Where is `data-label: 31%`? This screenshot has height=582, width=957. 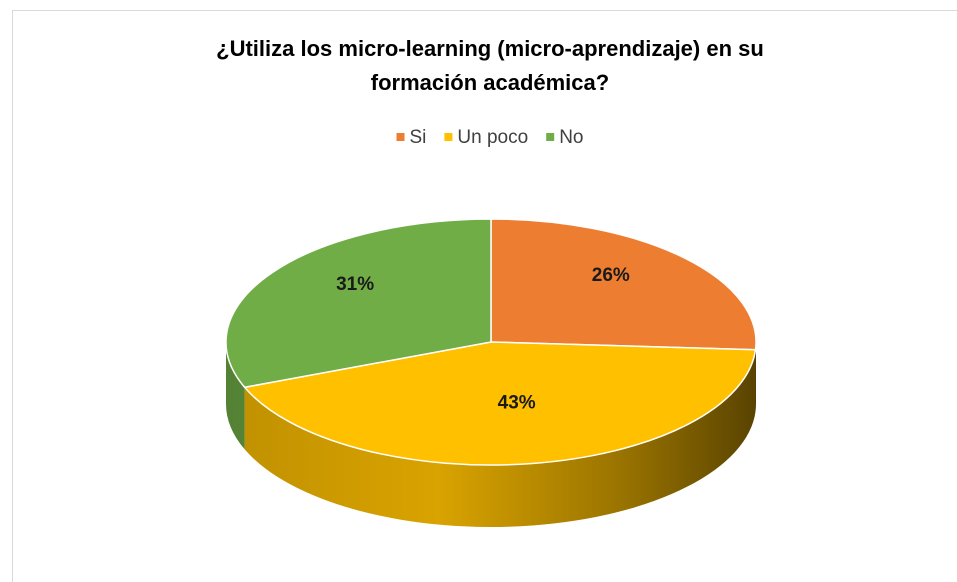 data-label: 31% is located at coordinates (355, 284).